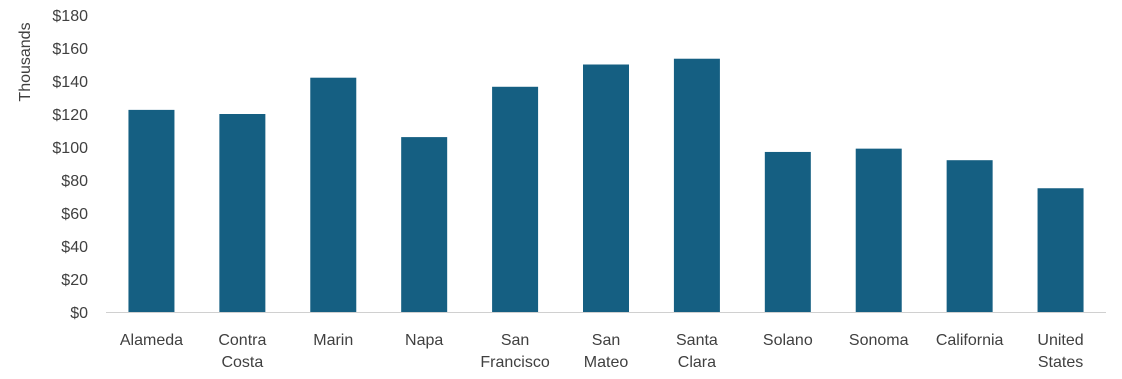 This screenshot has width=1122, height=379. I want to click on y-tick-label: $0, so click(79, 313).